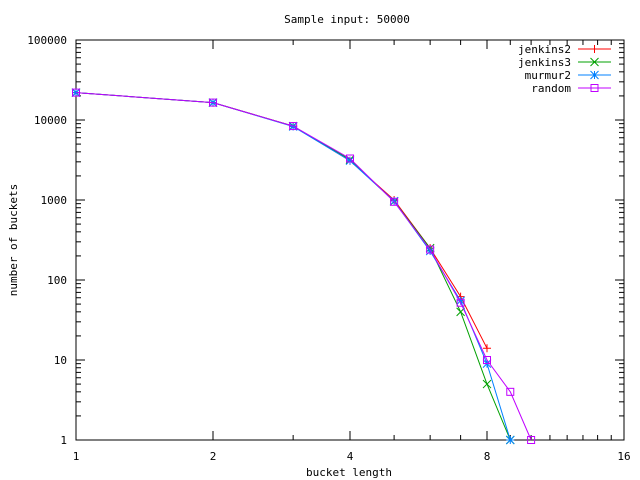 Image resolution: width=640 pixels, height=480 pixels. I want to click on y-tick-label: 10, so click(60, 360).